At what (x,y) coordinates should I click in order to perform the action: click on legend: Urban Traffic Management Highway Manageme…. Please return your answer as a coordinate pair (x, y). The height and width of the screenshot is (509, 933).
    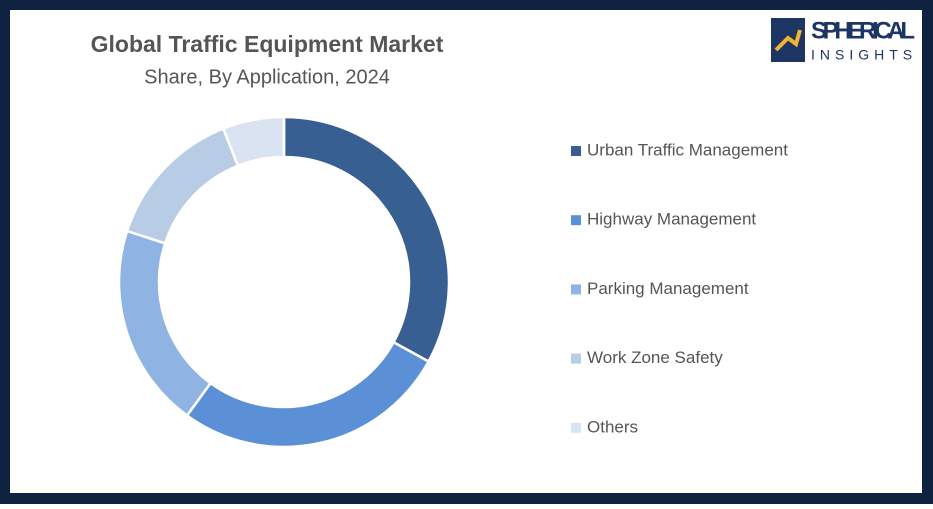
    Looking at the image, I should click on (679, 288).